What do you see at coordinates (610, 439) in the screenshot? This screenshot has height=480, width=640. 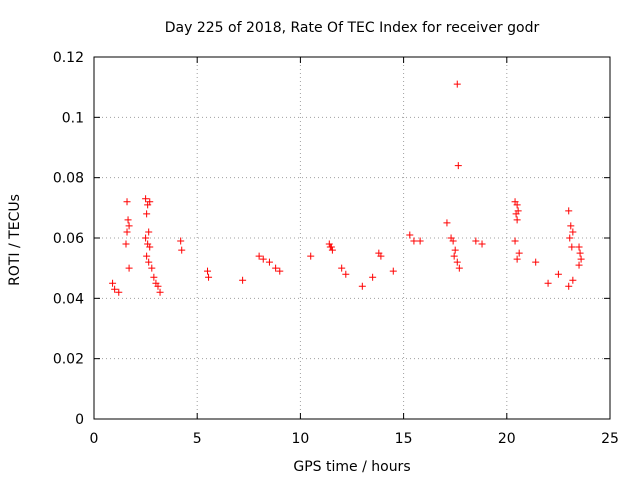 I see `x-tick-label: 25` at bounding box center [610, 439].